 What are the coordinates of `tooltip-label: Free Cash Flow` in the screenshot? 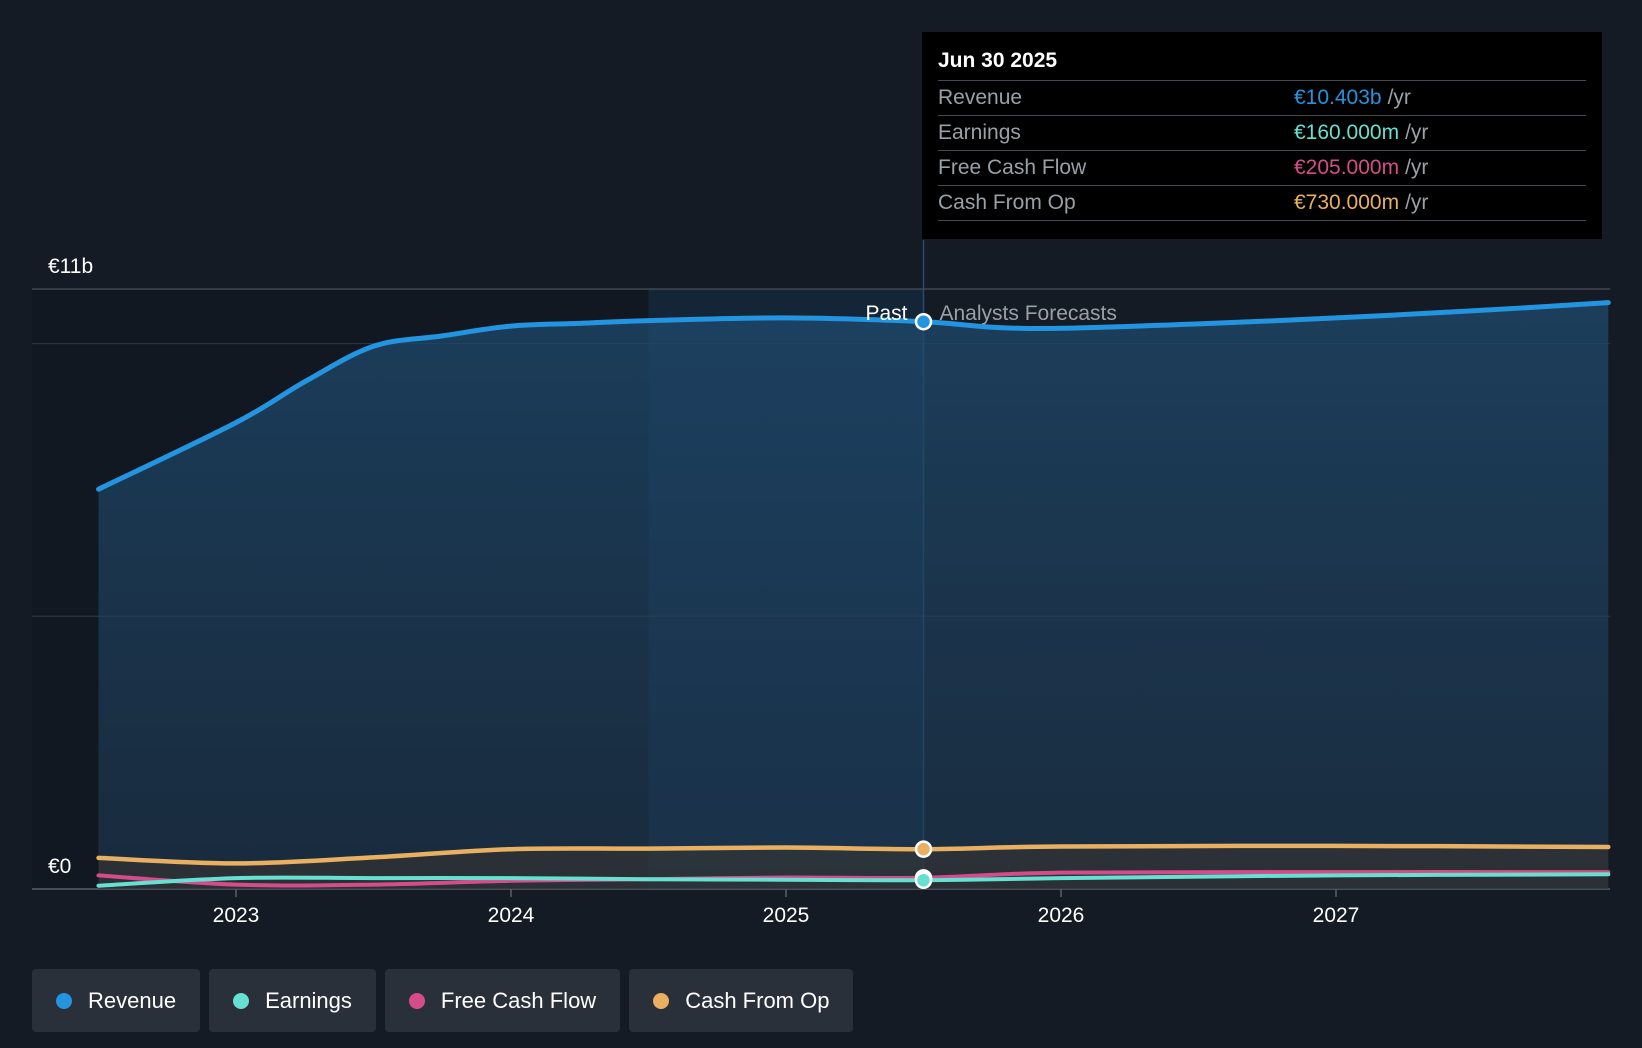 It's located at (1012, 167).